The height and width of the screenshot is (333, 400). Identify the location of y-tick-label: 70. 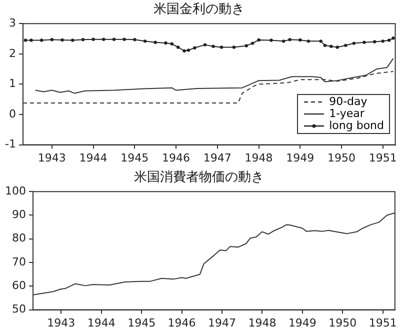
(19, 261).